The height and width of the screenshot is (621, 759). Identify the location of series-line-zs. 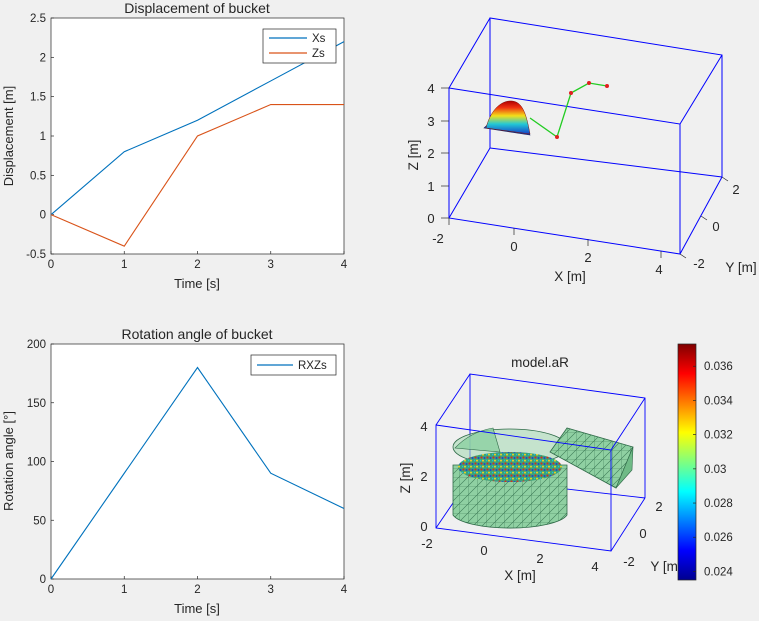
(197, 175).